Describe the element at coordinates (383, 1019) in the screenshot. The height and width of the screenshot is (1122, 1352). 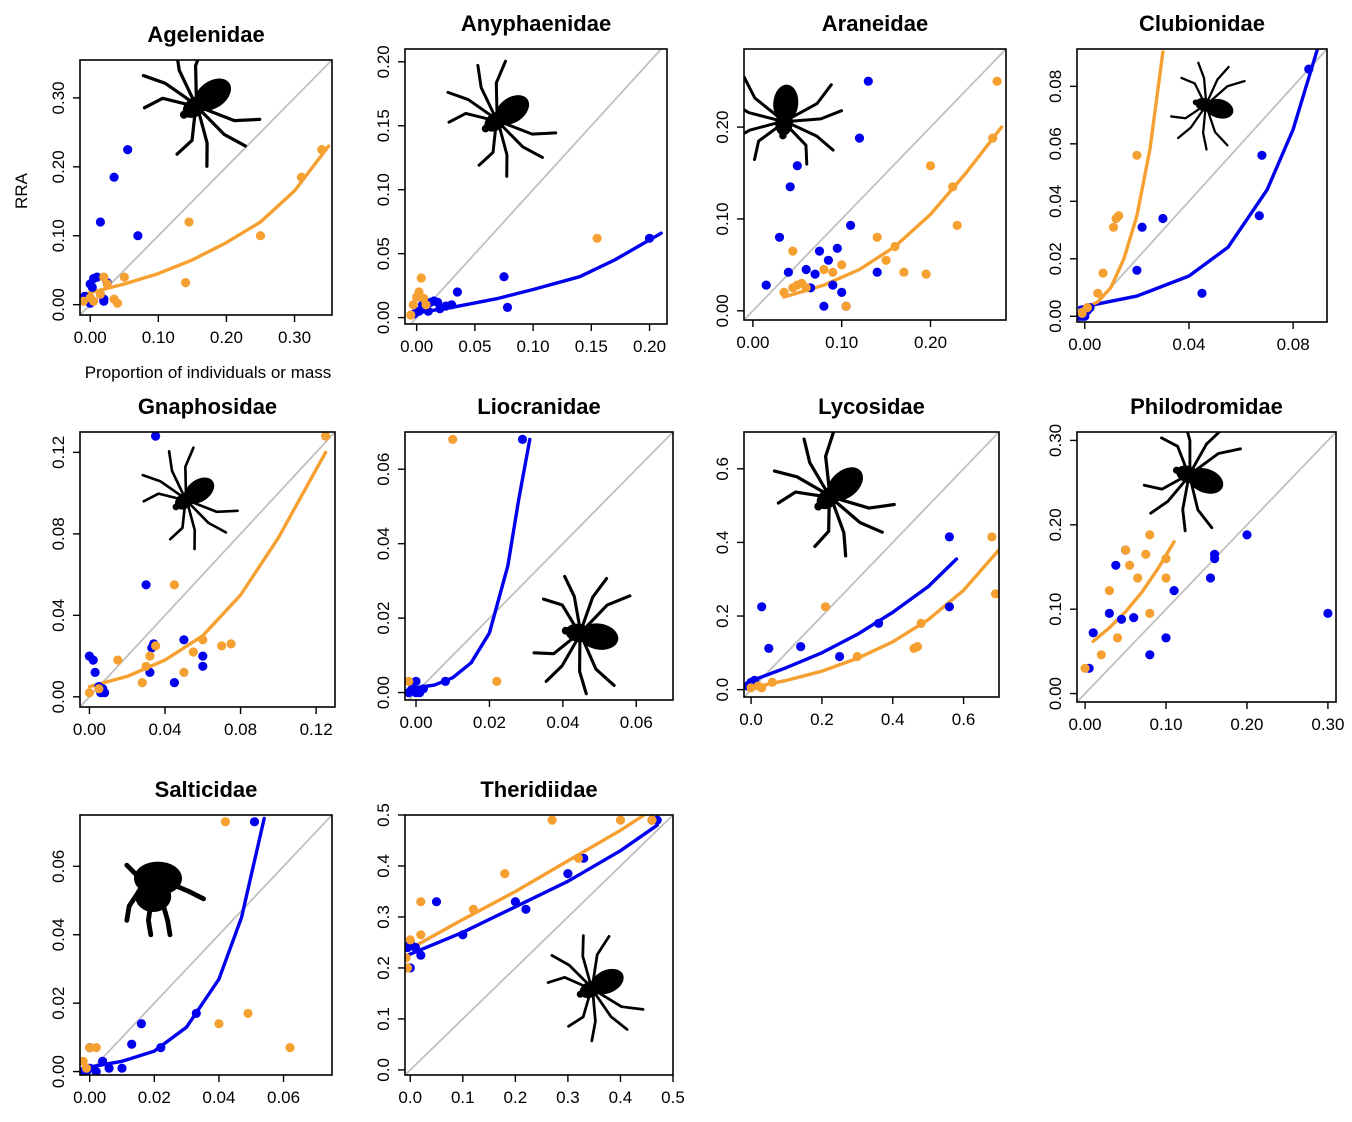
I see `y-tick-label: 0.1` at that location.